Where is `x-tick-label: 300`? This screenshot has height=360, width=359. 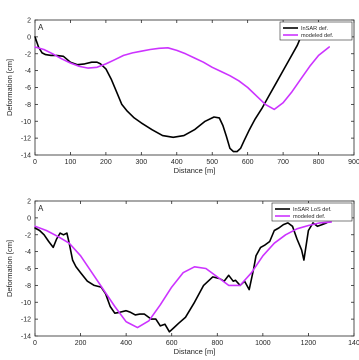
x-tick-label: 300 is located at coordinates (141, 162).